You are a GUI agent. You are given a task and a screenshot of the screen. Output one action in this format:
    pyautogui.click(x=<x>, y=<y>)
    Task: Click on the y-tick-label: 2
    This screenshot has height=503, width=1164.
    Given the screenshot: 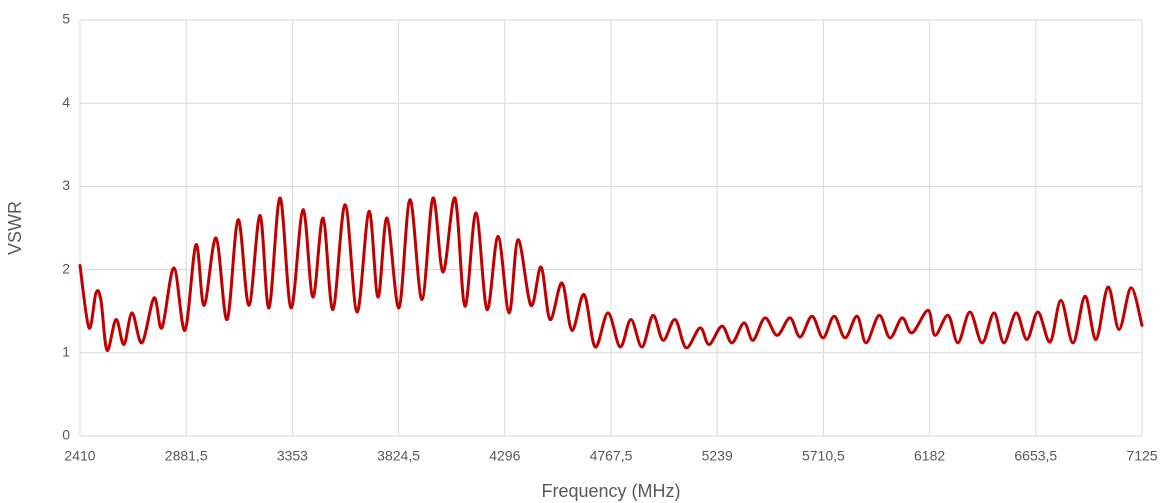 What is the action you would take?
    pyautogui.click(x=66, y=268)
    